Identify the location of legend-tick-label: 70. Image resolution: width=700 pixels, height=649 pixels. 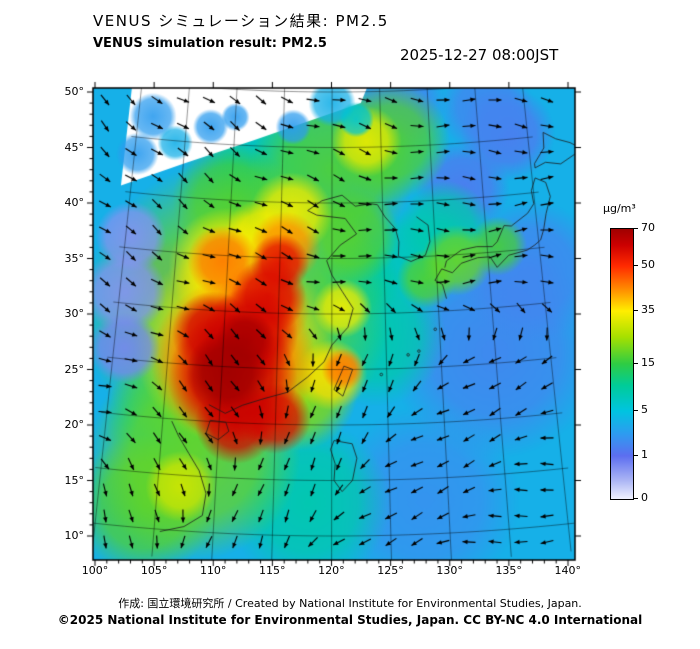
(648, 227).